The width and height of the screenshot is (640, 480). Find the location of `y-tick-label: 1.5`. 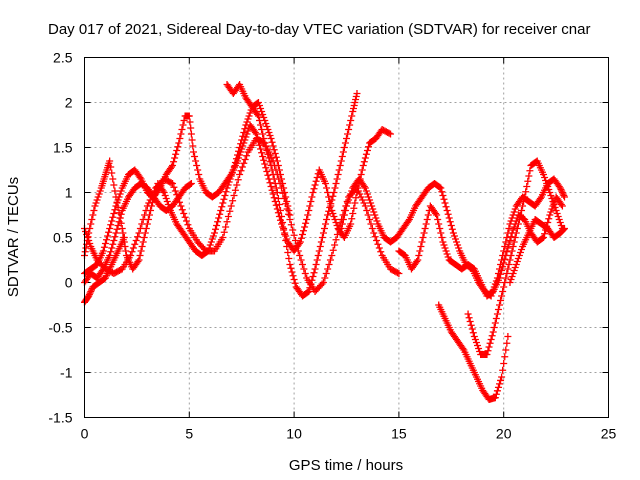

y-tick-label: 1.5 is located at coordinates (63, 148).